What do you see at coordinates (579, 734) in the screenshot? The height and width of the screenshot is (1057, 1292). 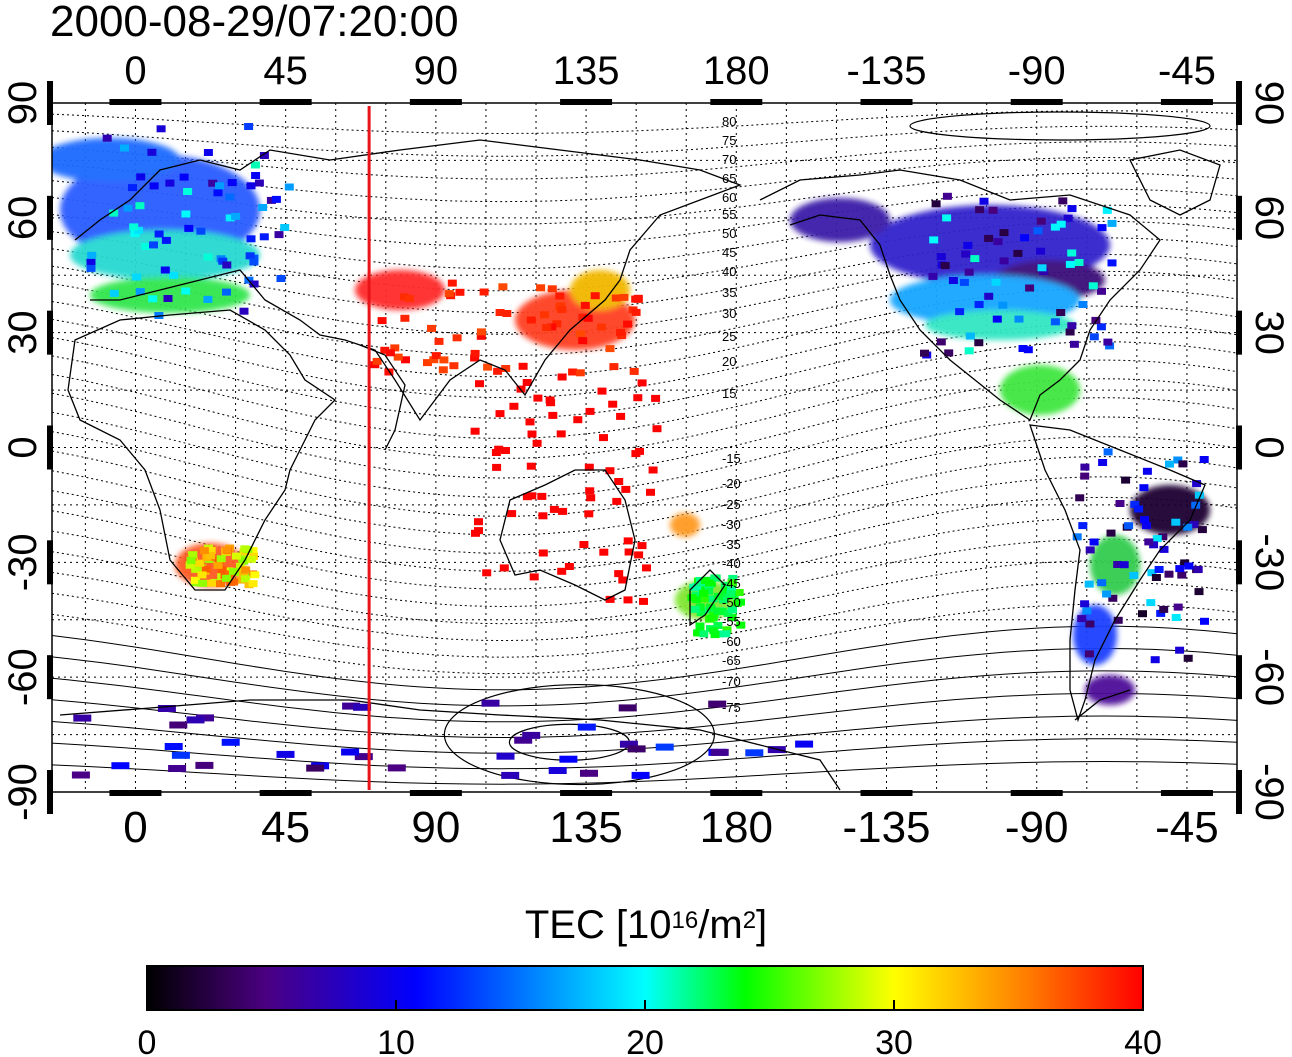 I see `contour-pole-south-outer` at bounding box center [579, 734].